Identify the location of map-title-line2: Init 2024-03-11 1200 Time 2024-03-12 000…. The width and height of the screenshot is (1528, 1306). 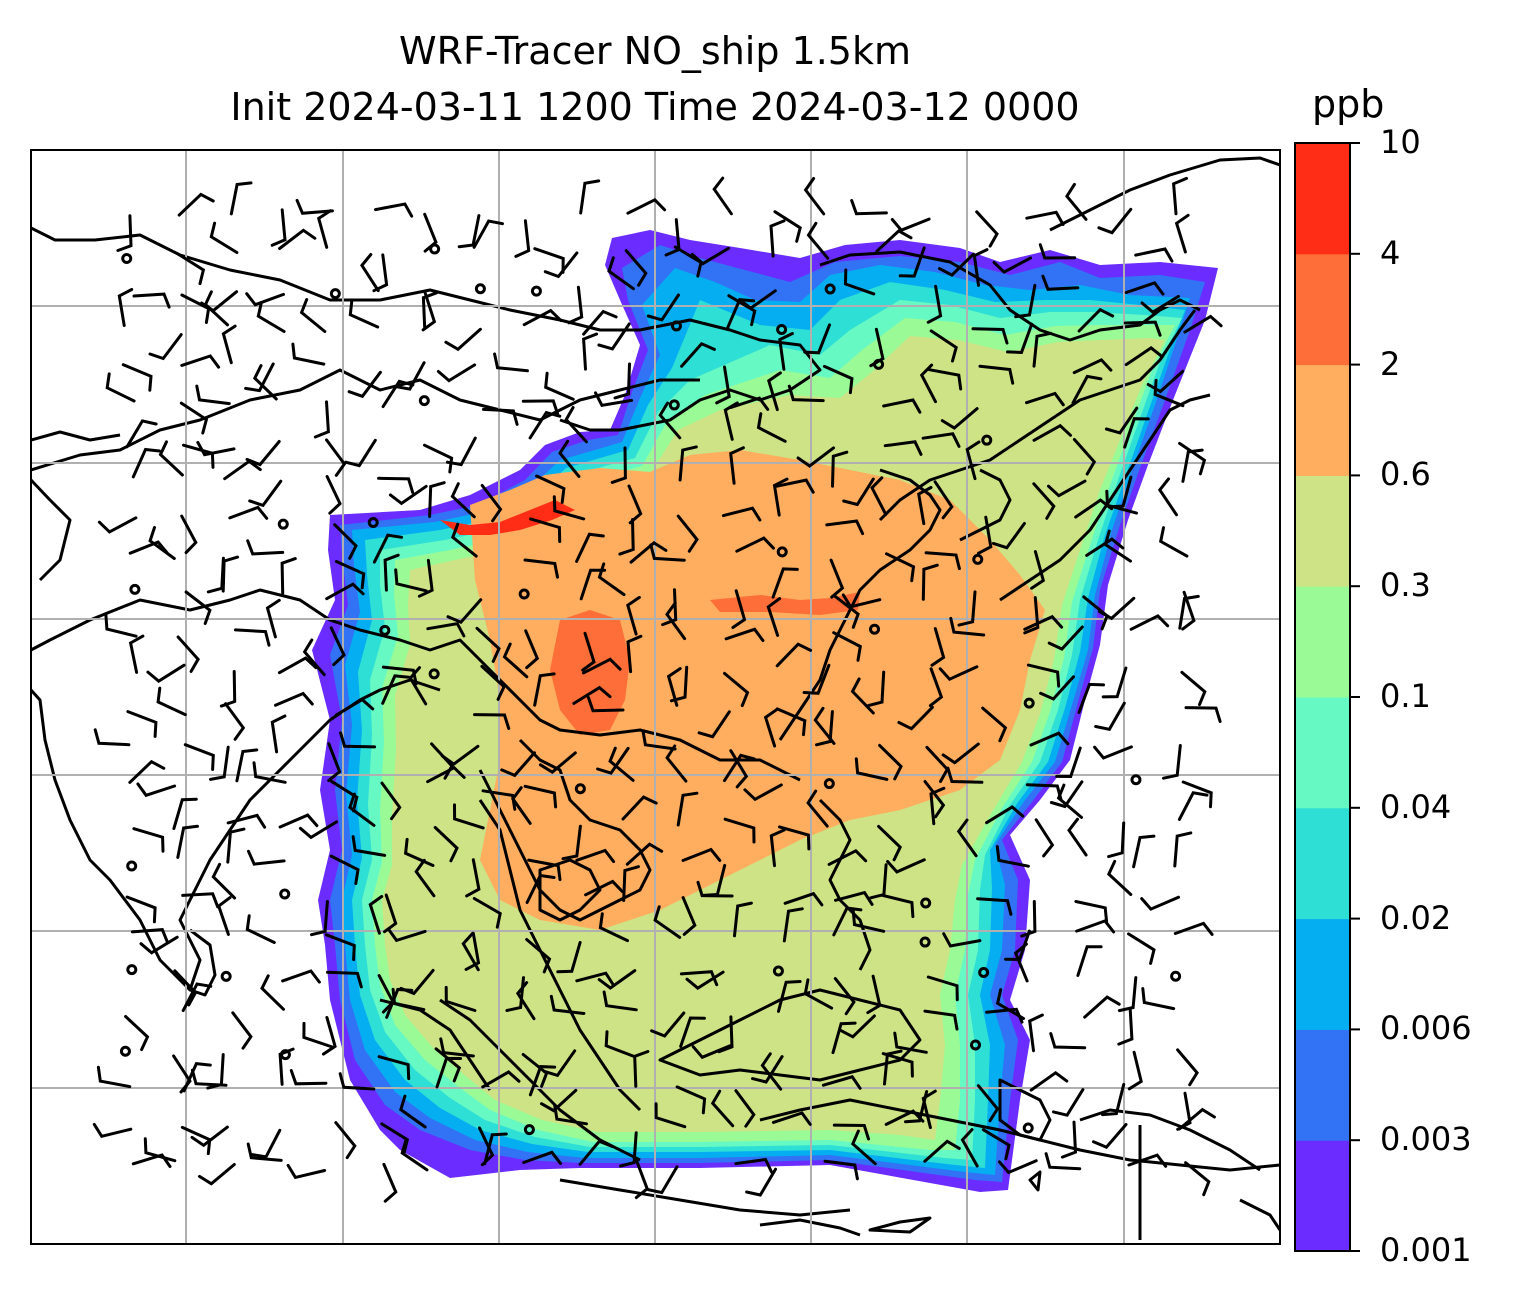
(655, 107).